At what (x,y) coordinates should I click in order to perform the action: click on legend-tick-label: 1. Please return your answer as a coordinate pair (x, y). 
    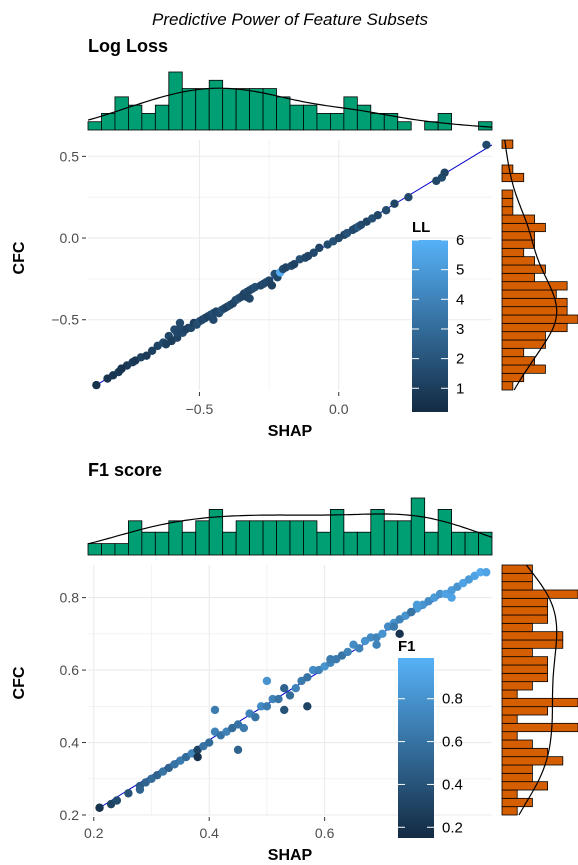
    Looking at the image, I should click on (460, 388).